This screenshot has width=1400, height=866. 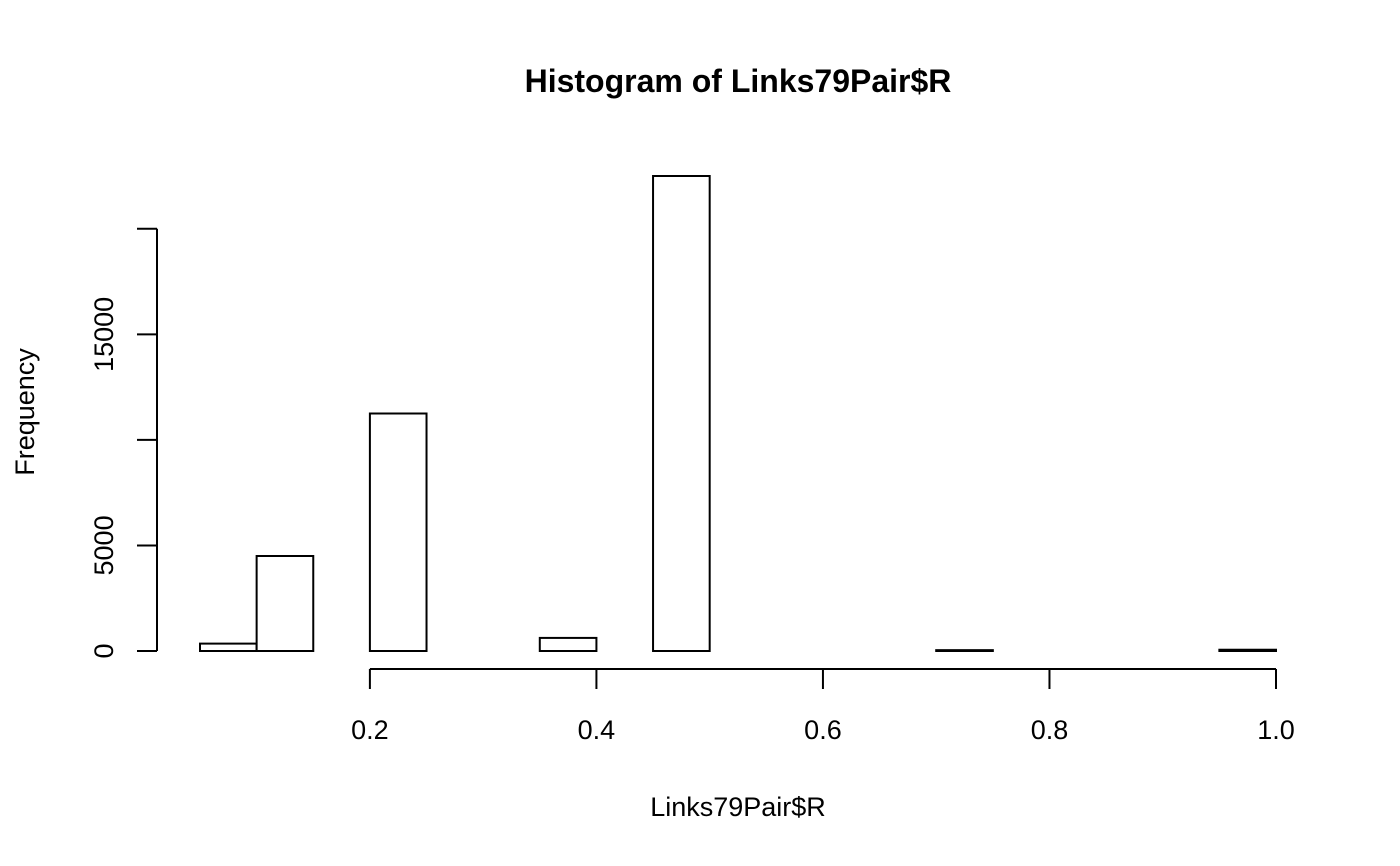 I want to click on x-axis-label: Links79Pair$R, so click(x=738, y=807).